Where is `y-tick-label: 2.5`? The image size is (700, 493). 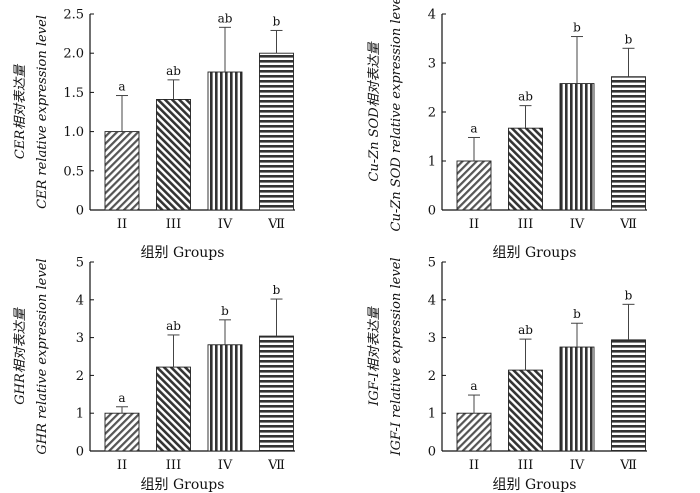
y-tick-label: 2.5 is located at coordinates (73, 15).